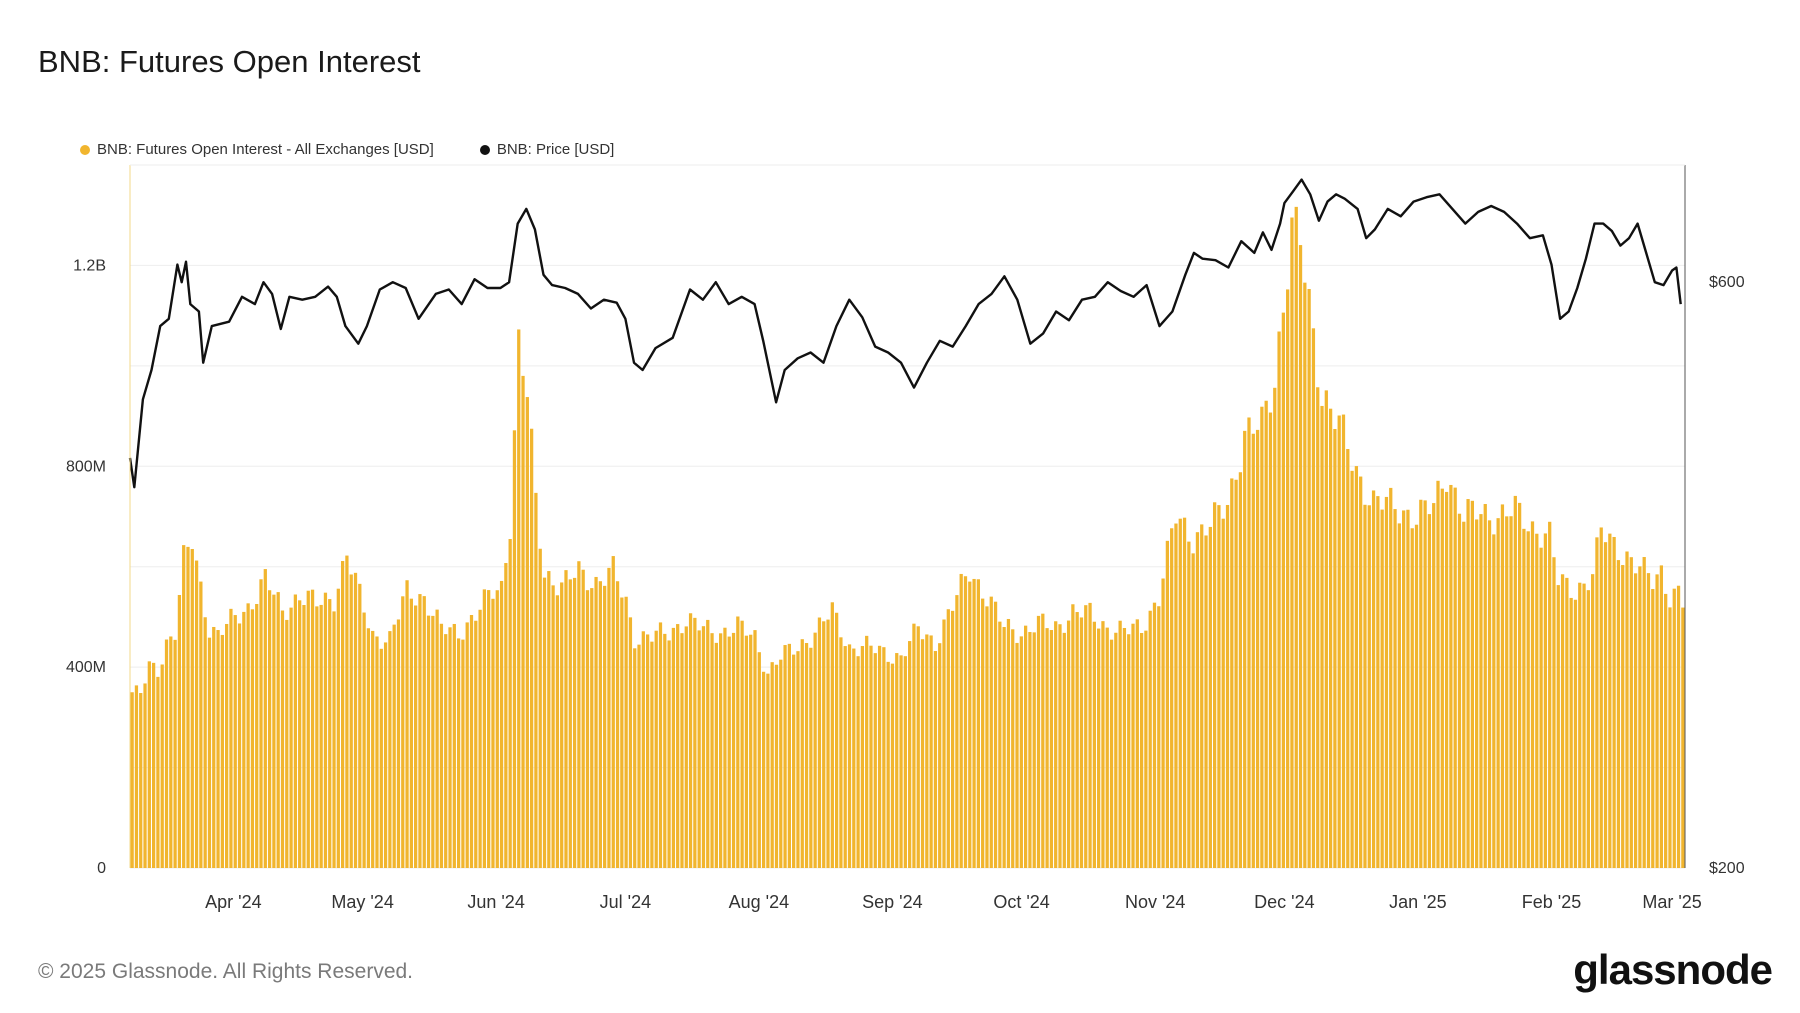 The image size is (1800, 1013). Describe the element at coordinates (1671, 902) in the screenshot. I see `x-tick-label: Mar '25` at that location.